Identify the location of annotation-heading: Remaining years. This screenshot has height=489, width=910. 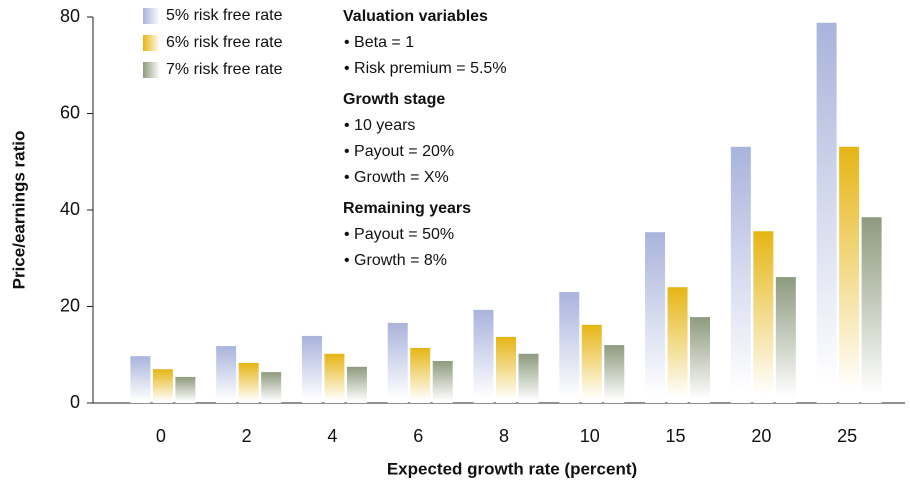
(407, 208).